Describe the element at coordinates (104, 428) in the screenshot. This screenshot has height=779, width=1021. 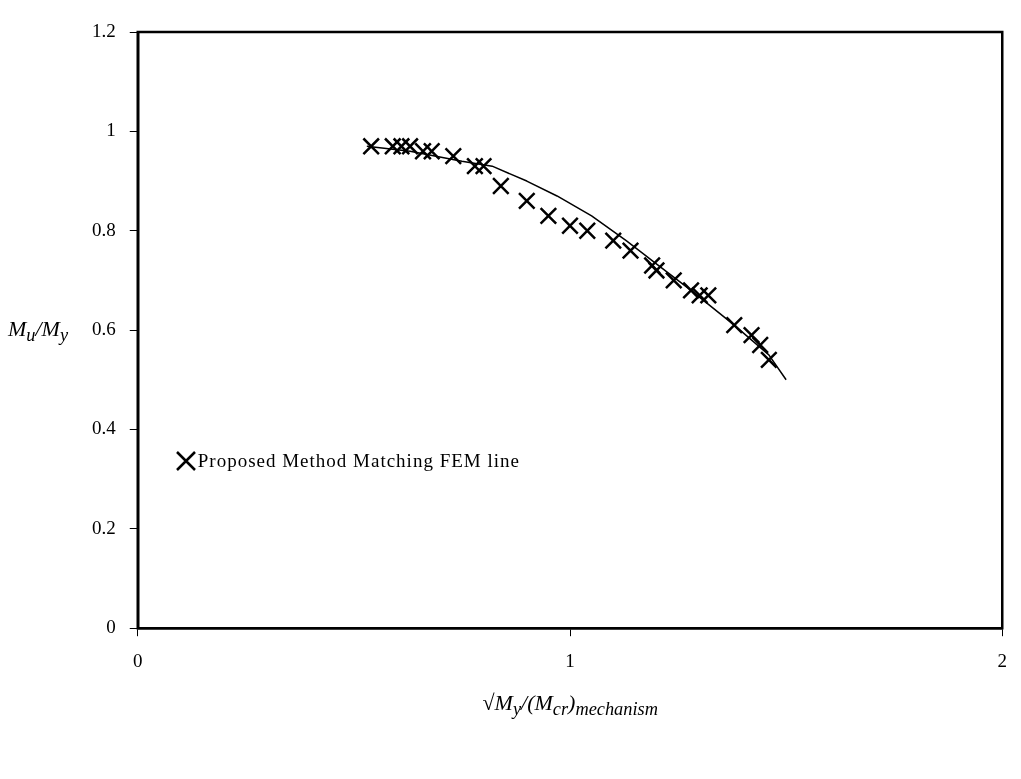
I see `y-tick-label: 0.4` at that location.